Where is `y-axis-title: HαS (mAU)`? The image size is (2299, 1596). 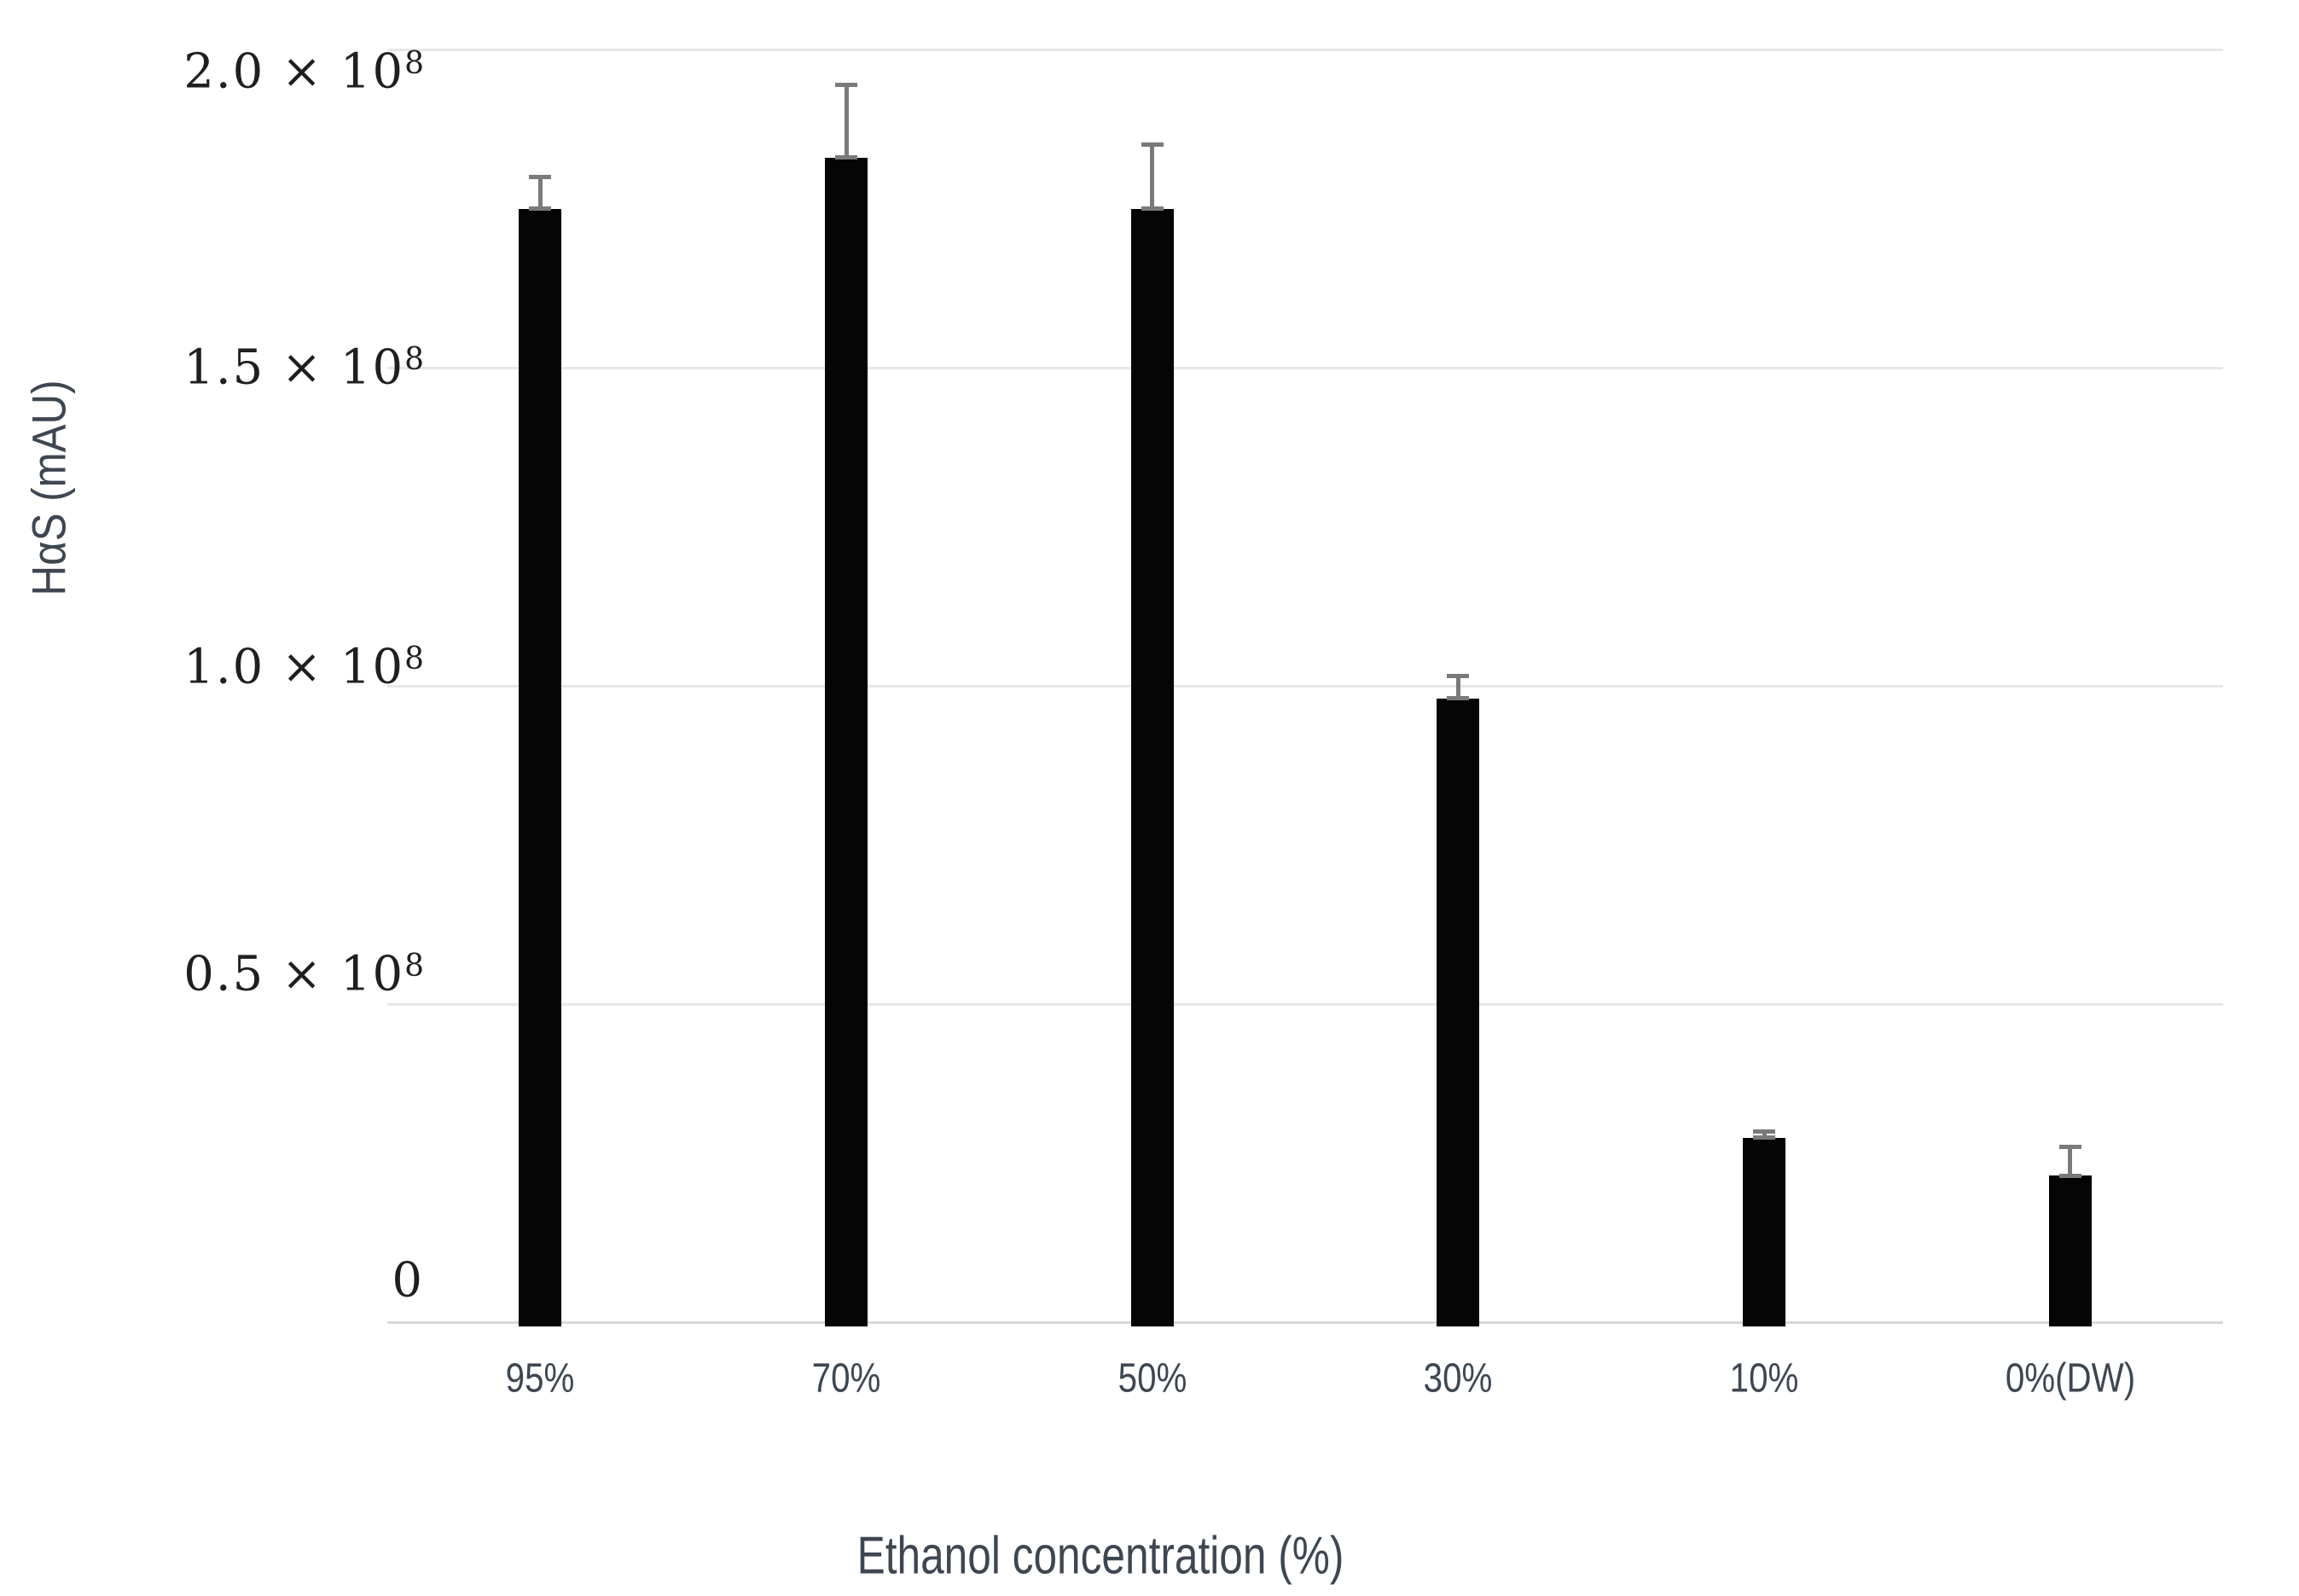
y-axis-title: HαS (mAU) is located at coordinates (48, 488).